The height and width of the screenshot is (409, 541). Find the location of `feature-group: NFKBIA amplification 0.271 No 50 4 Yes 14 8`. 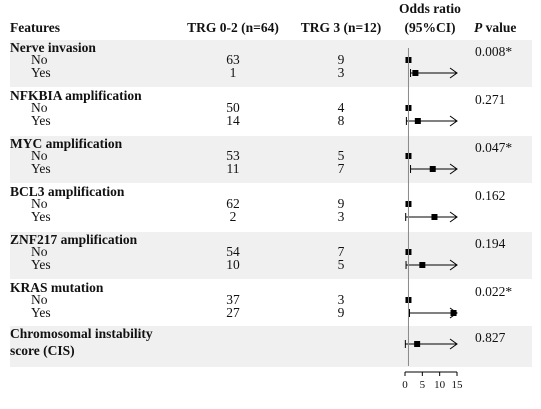

feature-group: NFKBIA amplification 0.271 No 50 4 Yes 14 8 is located at coordinates (257, 108).